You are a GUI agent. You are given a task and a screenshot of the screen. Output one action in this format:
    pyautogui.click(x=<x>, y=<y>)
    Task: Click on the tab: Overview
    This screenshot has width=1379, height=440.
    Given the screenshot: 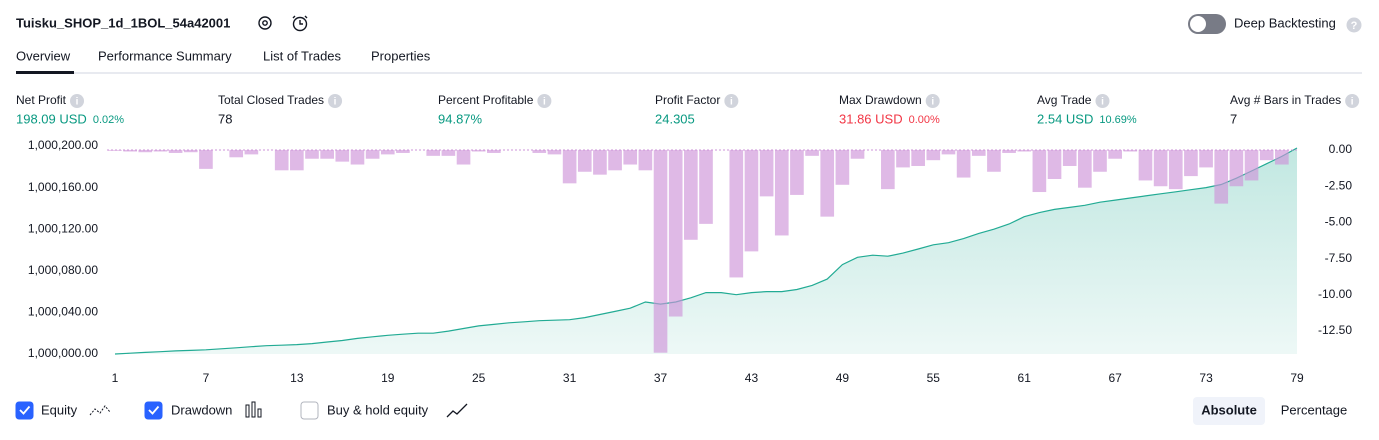 What is the action you would take?
    pyautogui.click(x=43, y=55)
    